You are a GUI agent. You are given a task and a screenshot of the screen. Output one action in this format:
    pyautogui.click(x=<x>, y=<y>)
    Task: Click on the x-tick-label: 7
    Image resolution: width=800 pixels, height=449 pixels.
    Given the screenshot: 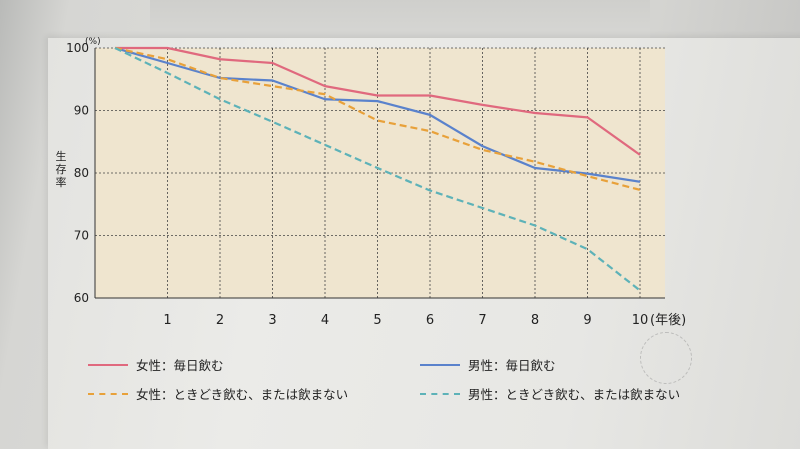 What is the action you would take?
    pyautogui.click(x=482, y=320)
    